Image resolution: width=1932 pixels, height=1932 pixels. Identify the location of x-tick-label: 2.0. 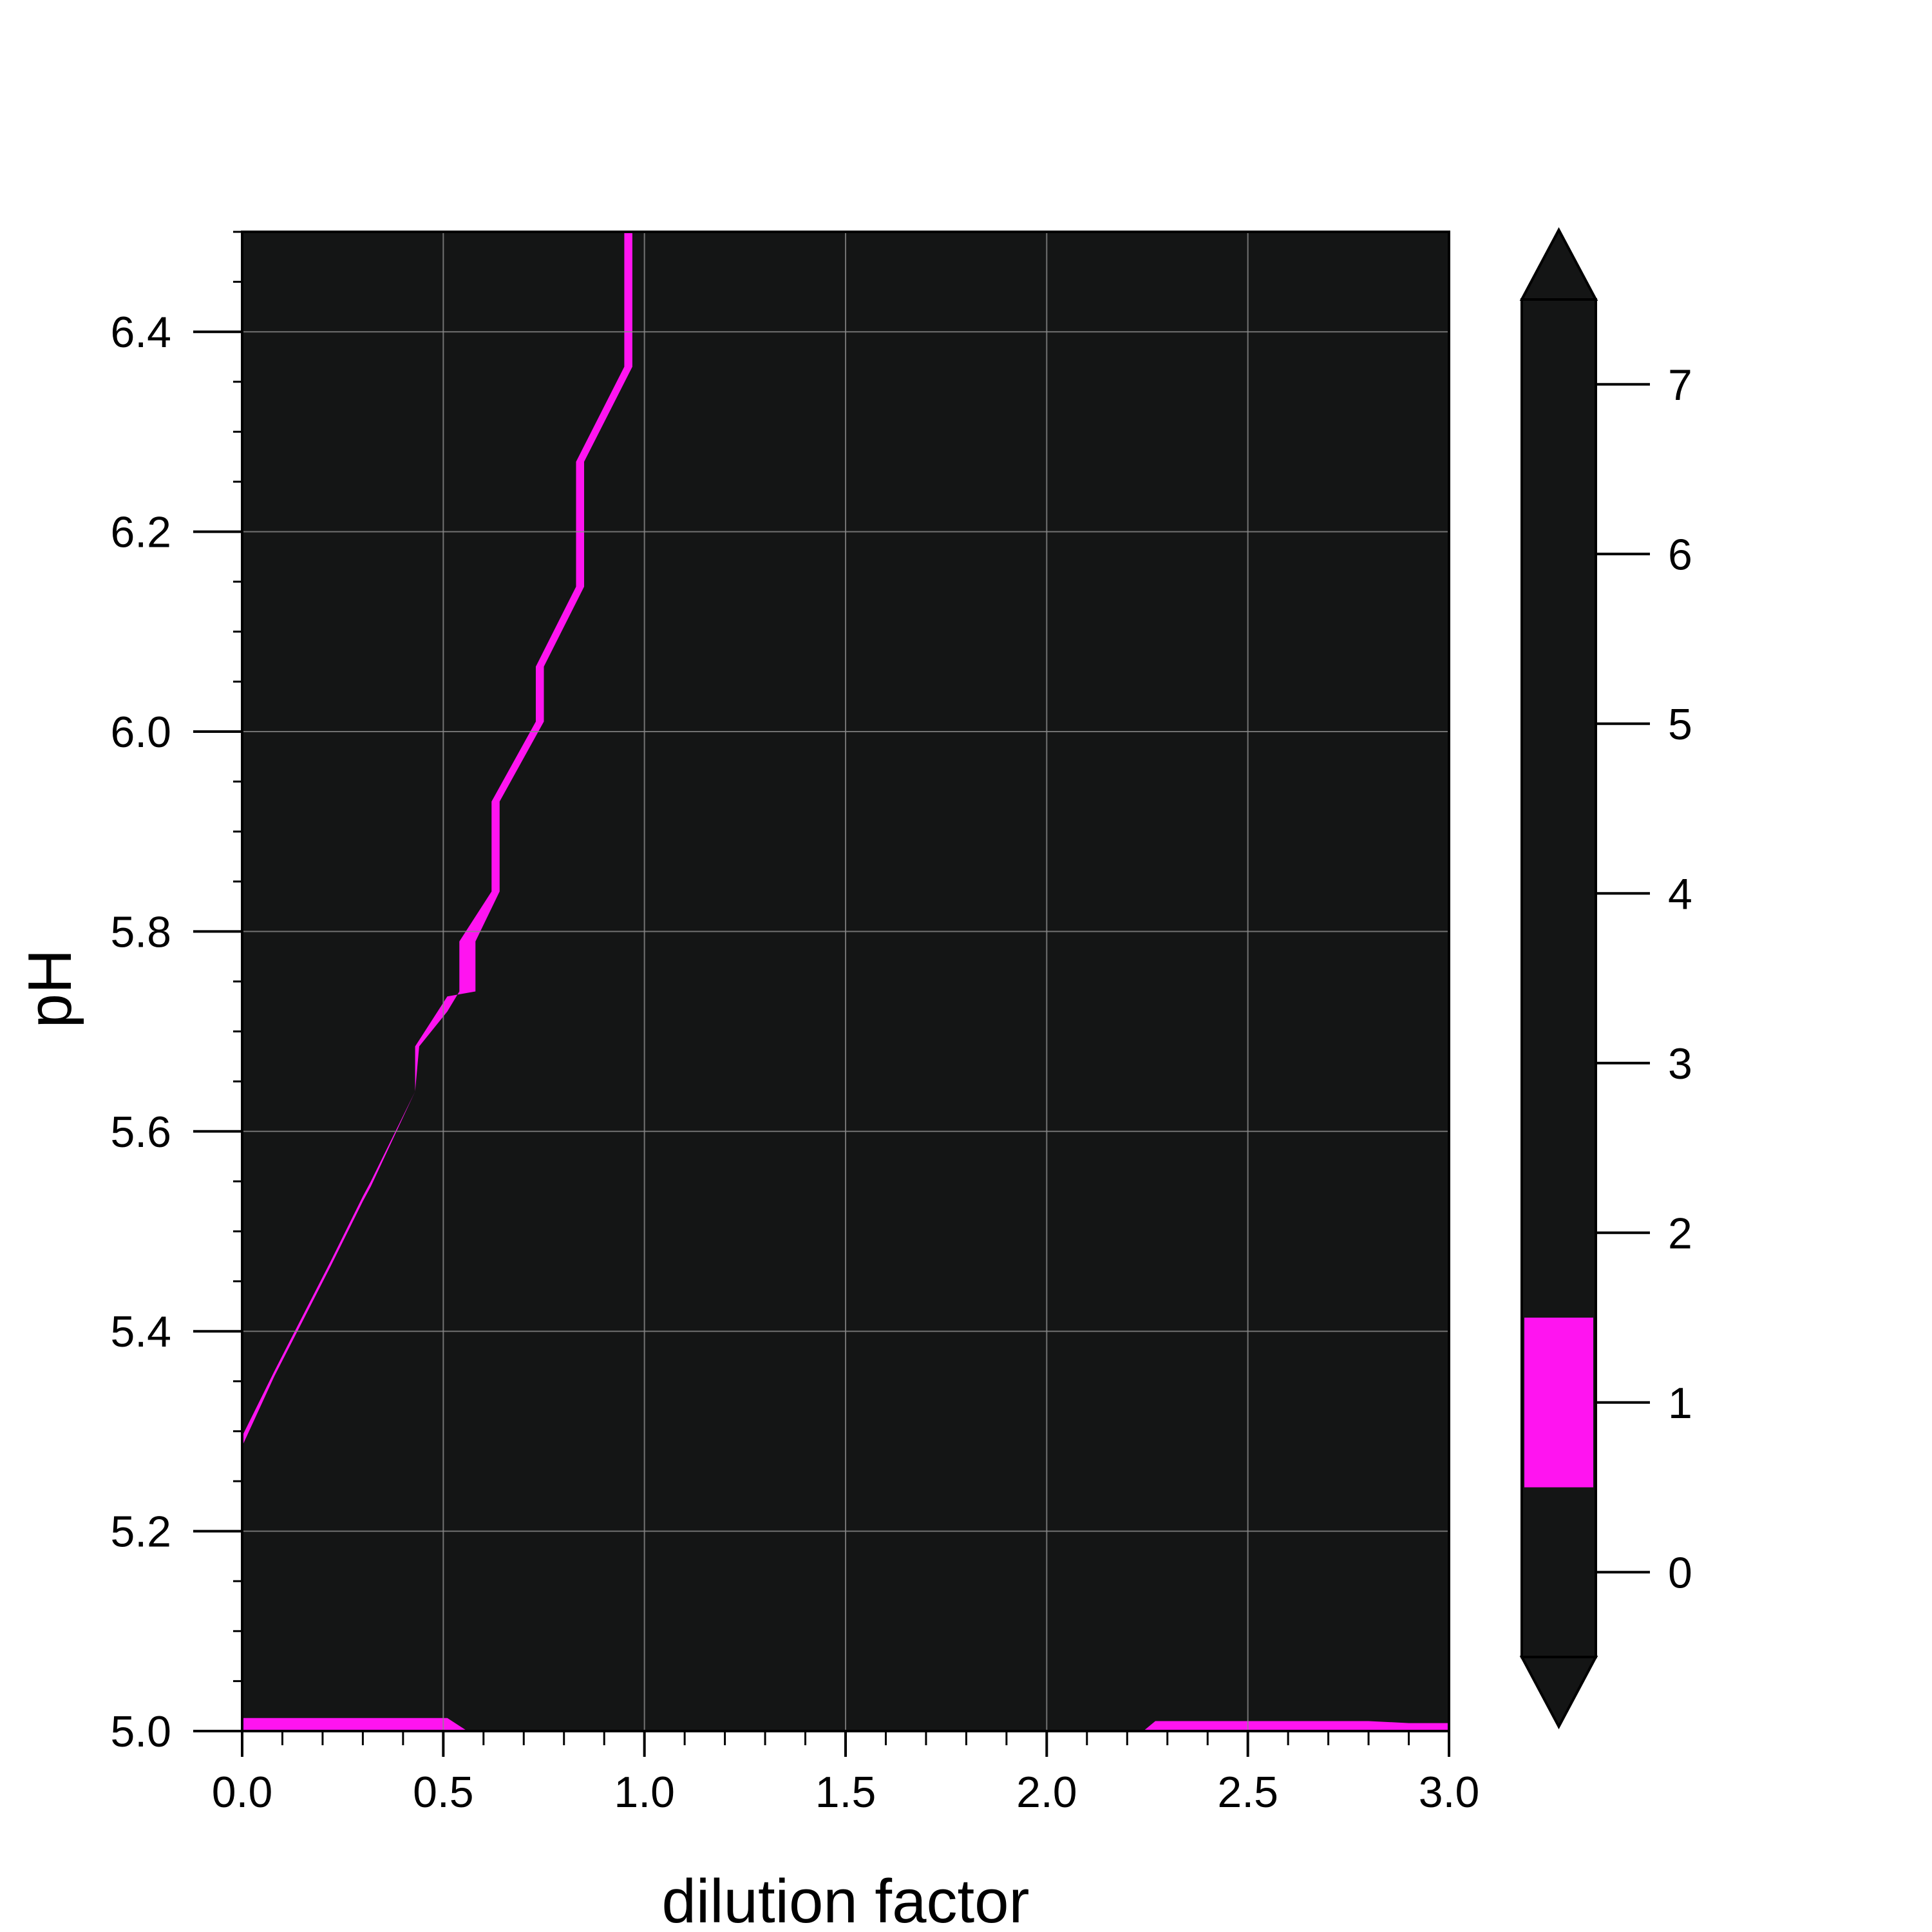
(1046, 1793).